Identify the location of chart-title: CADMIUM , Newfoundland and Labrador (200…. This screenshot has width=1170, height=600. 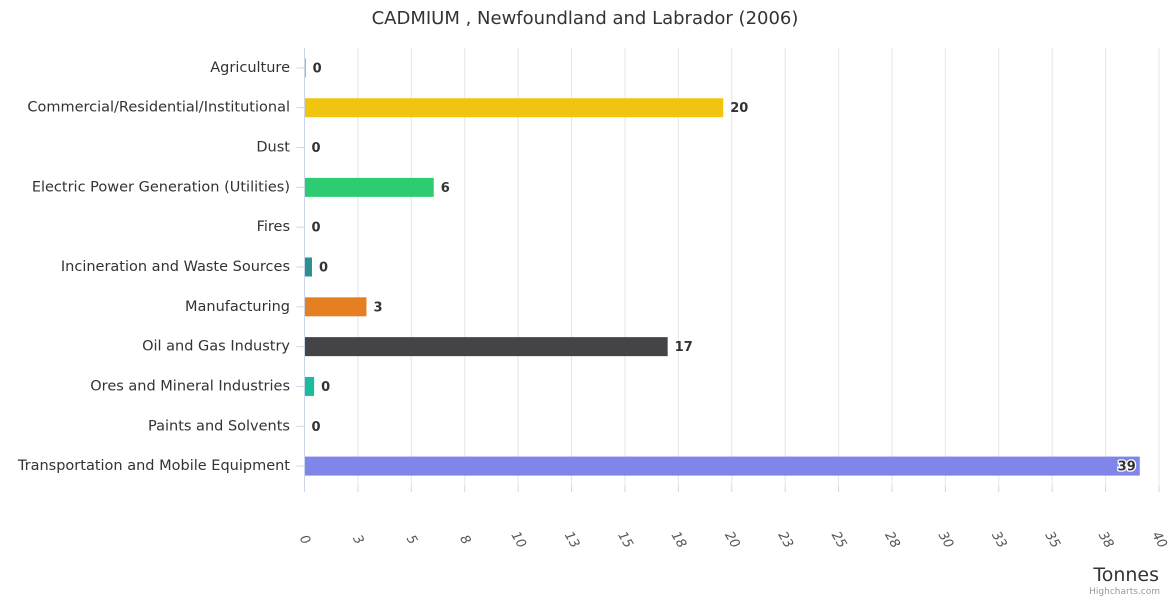
(585, 18).